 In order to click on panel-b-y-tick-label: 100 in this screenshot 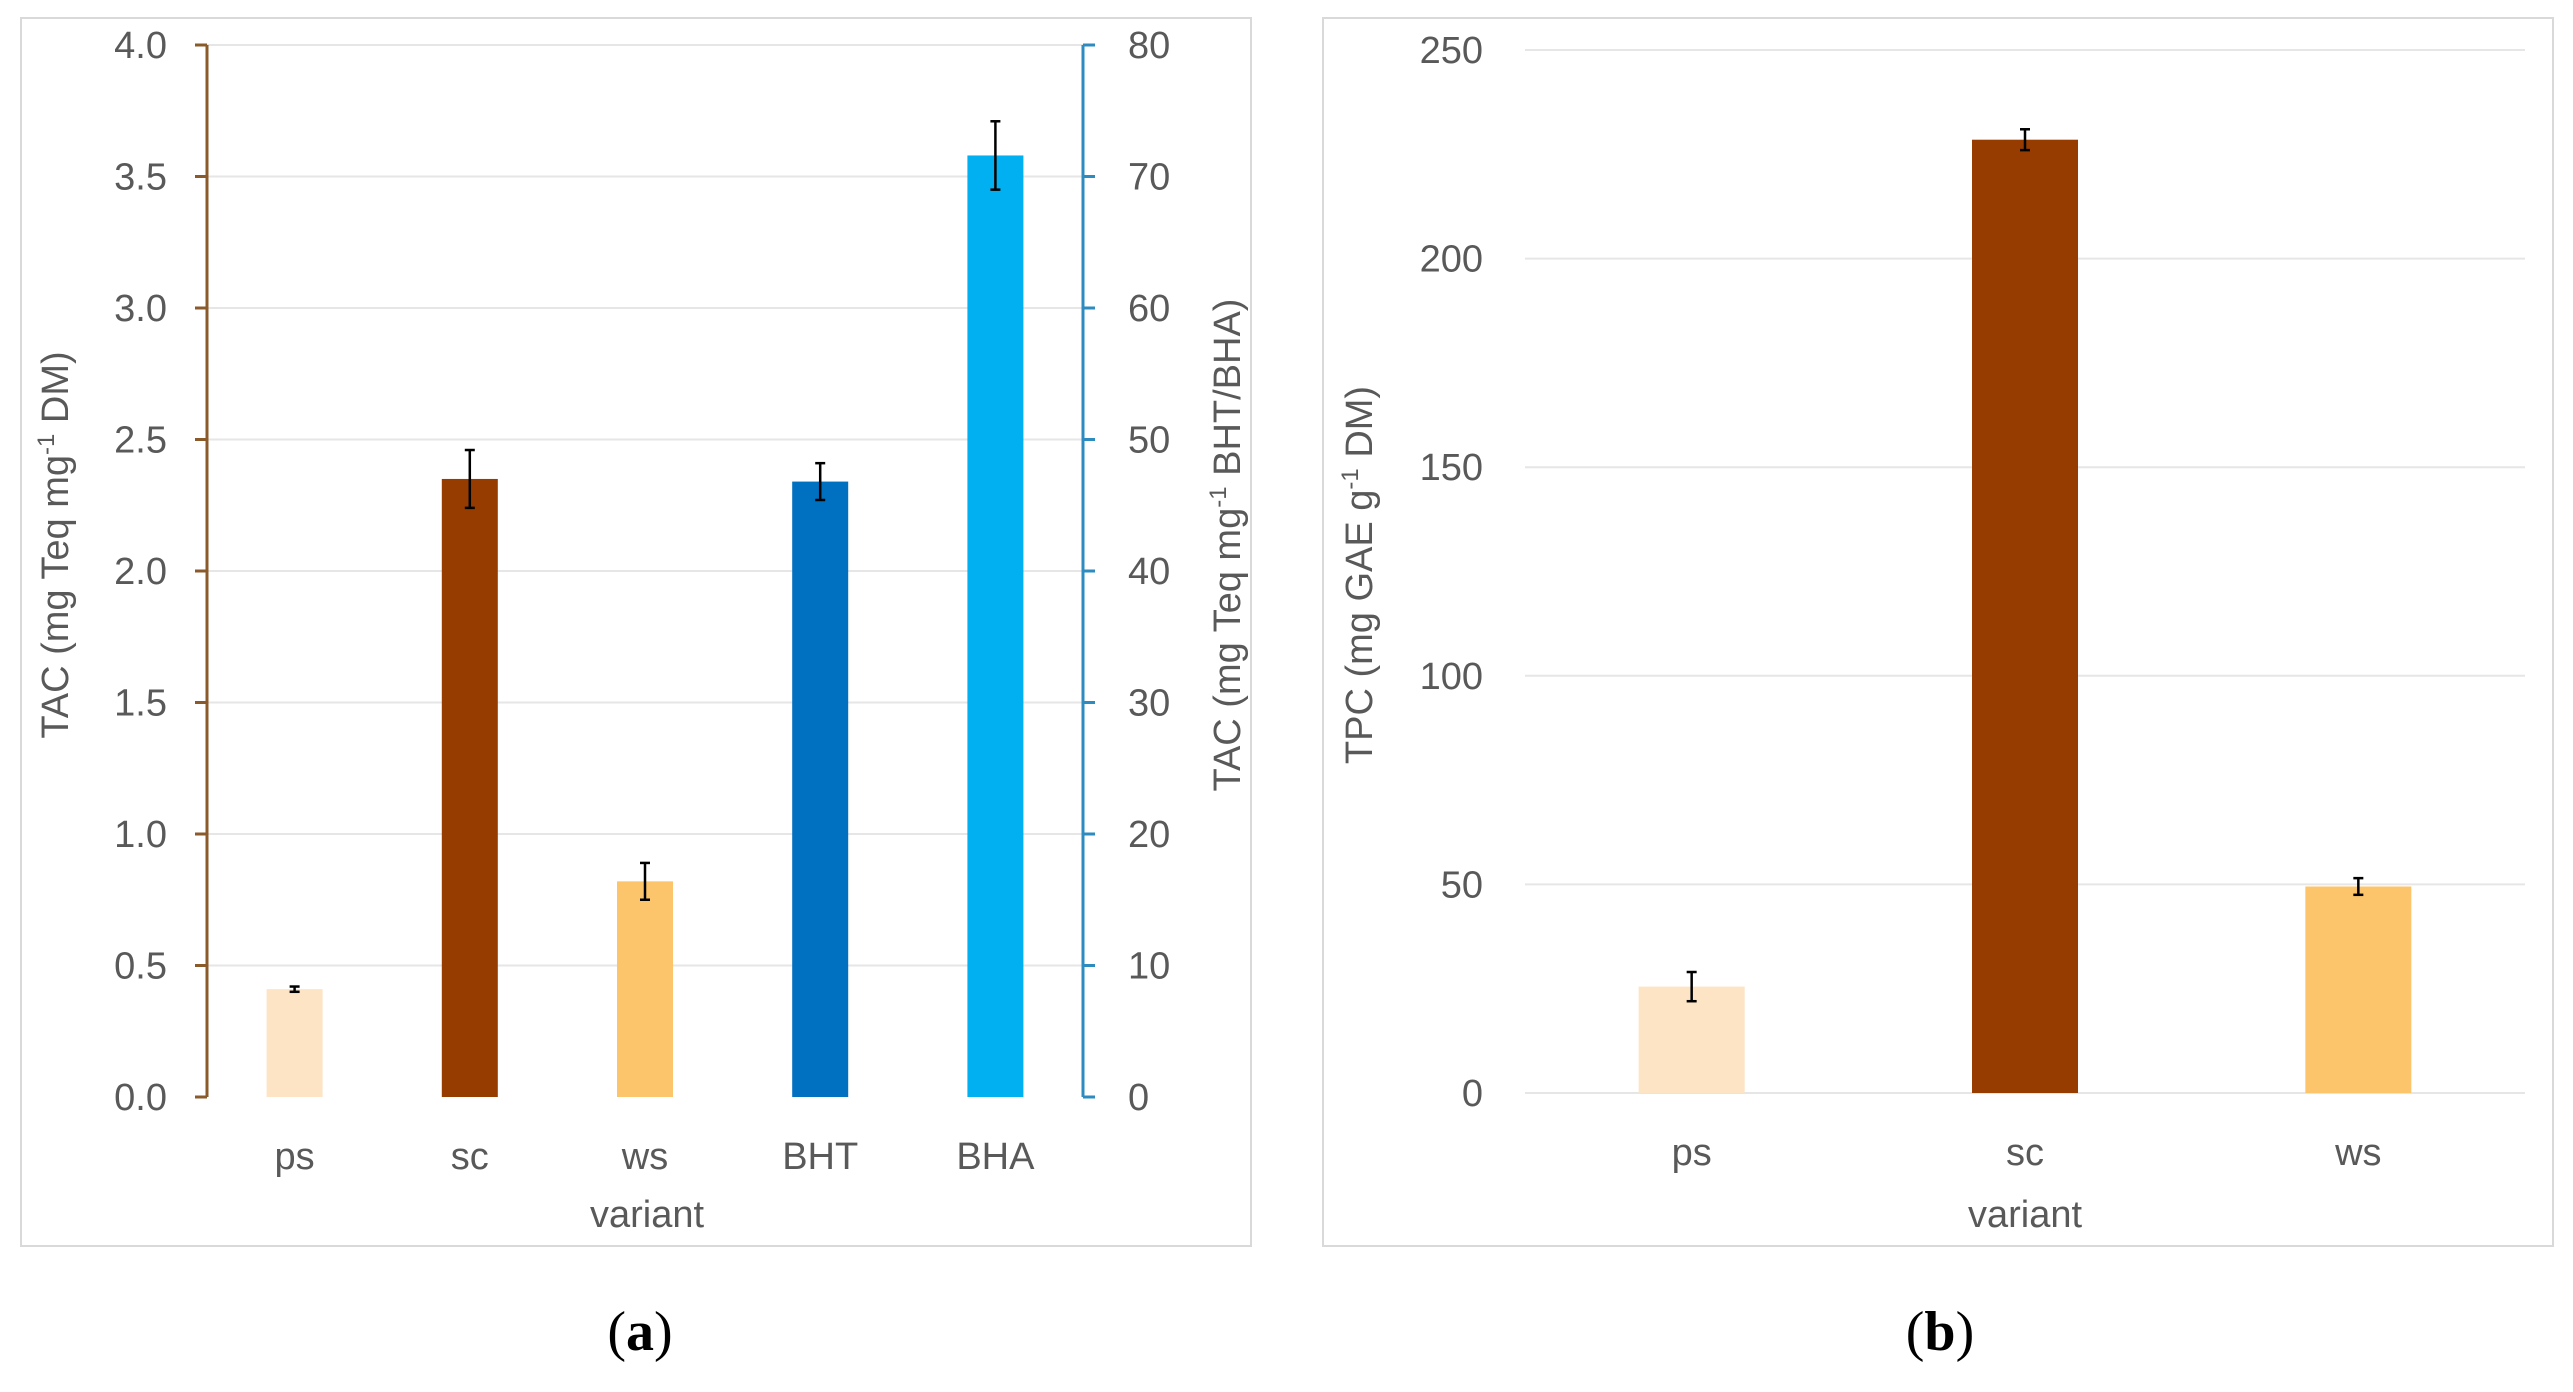, I will do `click(1451, 677)`.